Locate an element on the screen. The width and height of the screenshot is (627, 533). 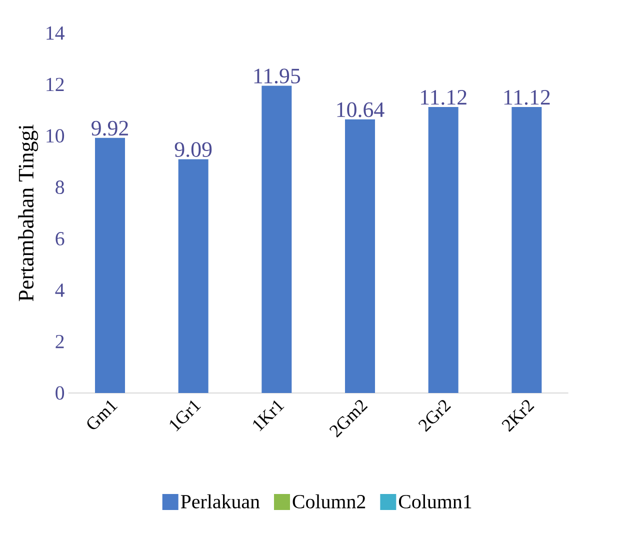
y-tick-label: 6 is located at coordinates (60, 239).